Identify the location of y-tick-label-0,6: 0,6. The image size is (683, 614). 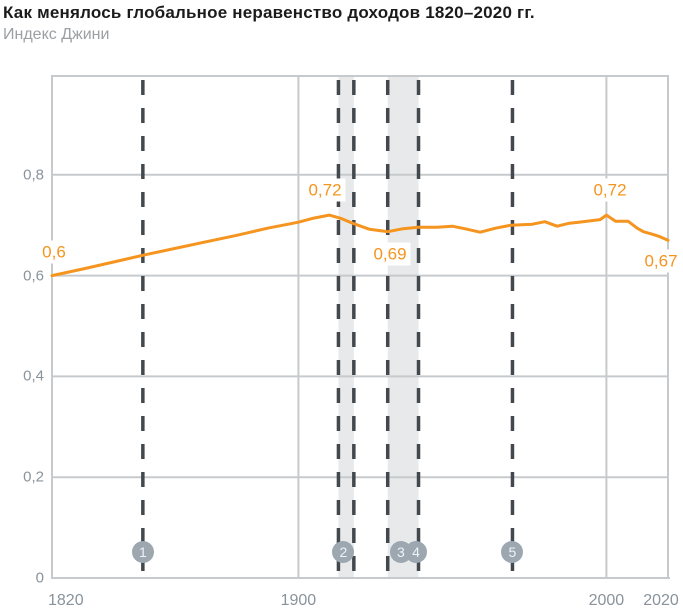
(33, 276).